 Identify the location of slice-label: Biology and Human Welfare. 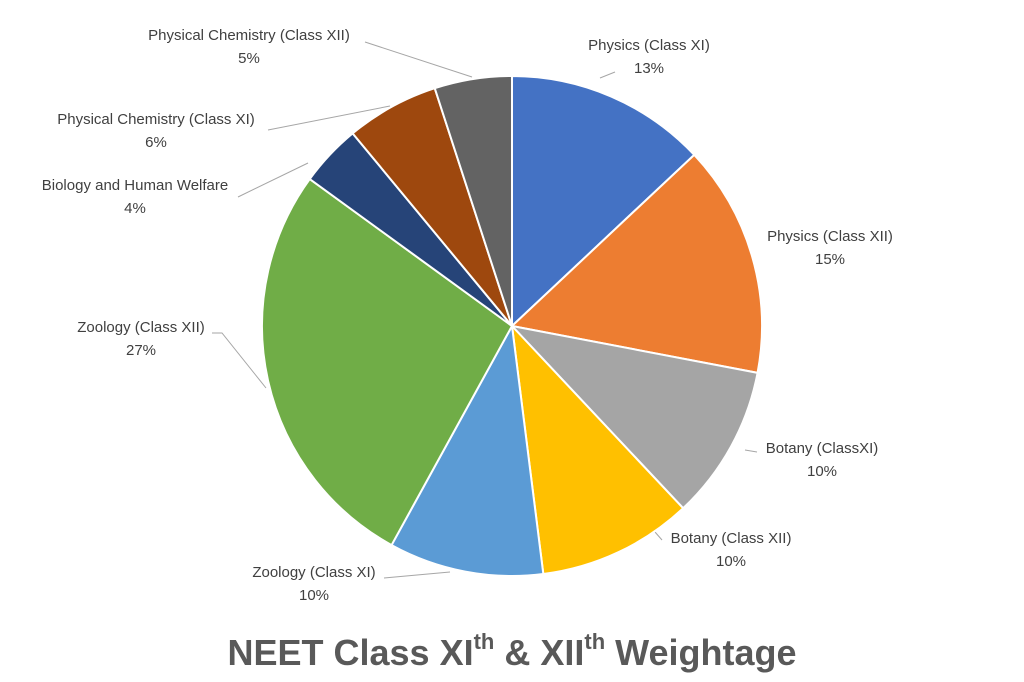
(135, 185).